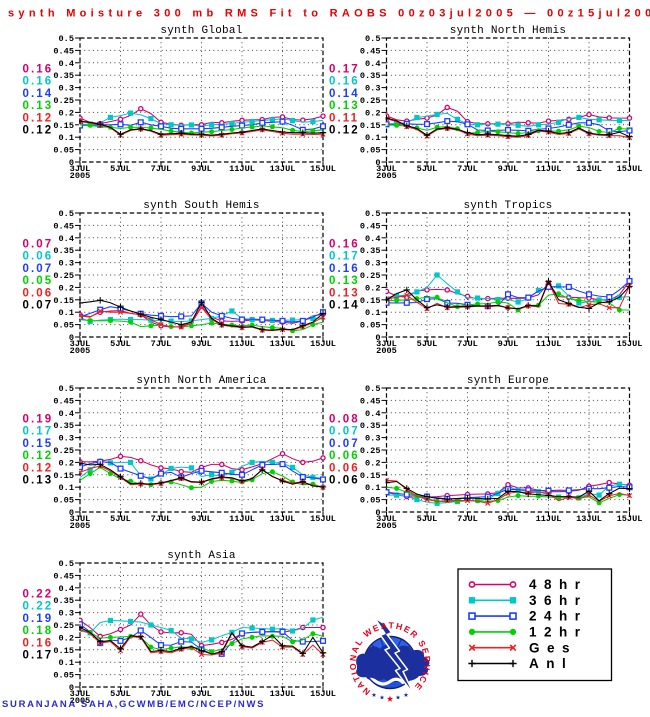 The width and height of the screenshot is (650, 717). I want to click on svg-text: synth North Hemis, so click(508, 31).